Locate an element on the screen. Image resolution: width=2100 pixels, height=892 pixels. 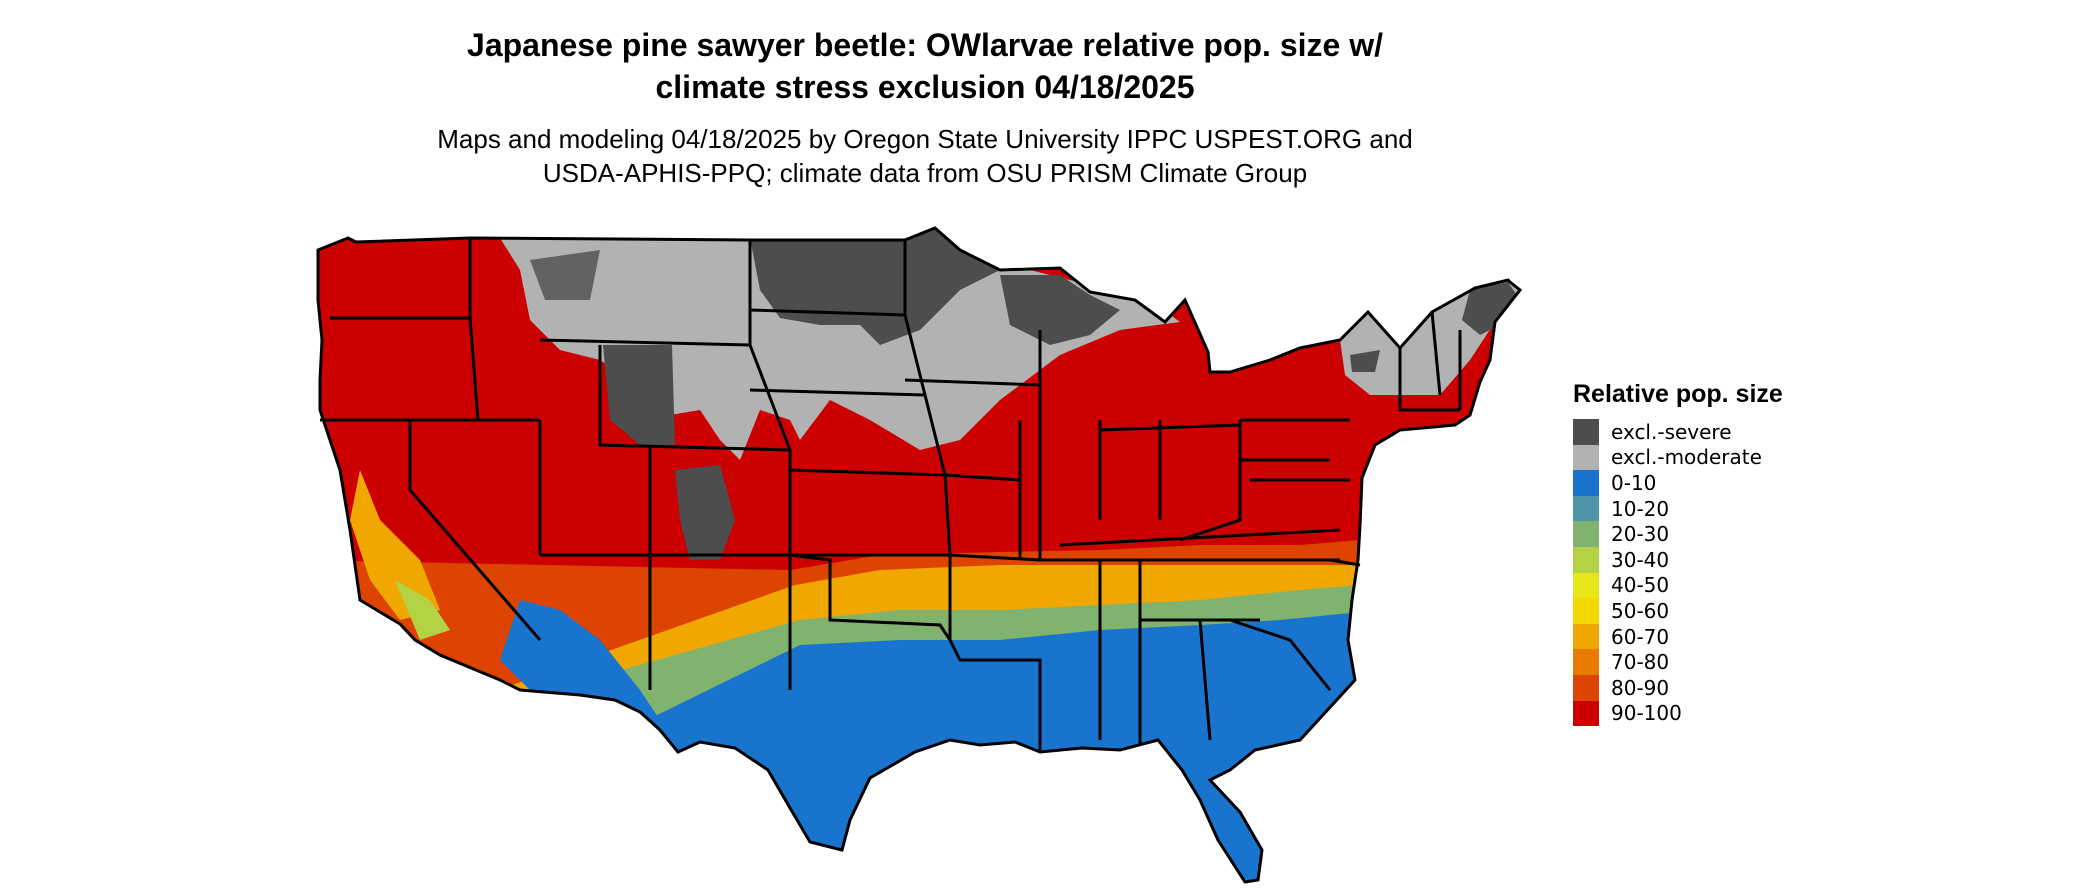
legend-item: 0-10 is located at coordinates (1678, 483).